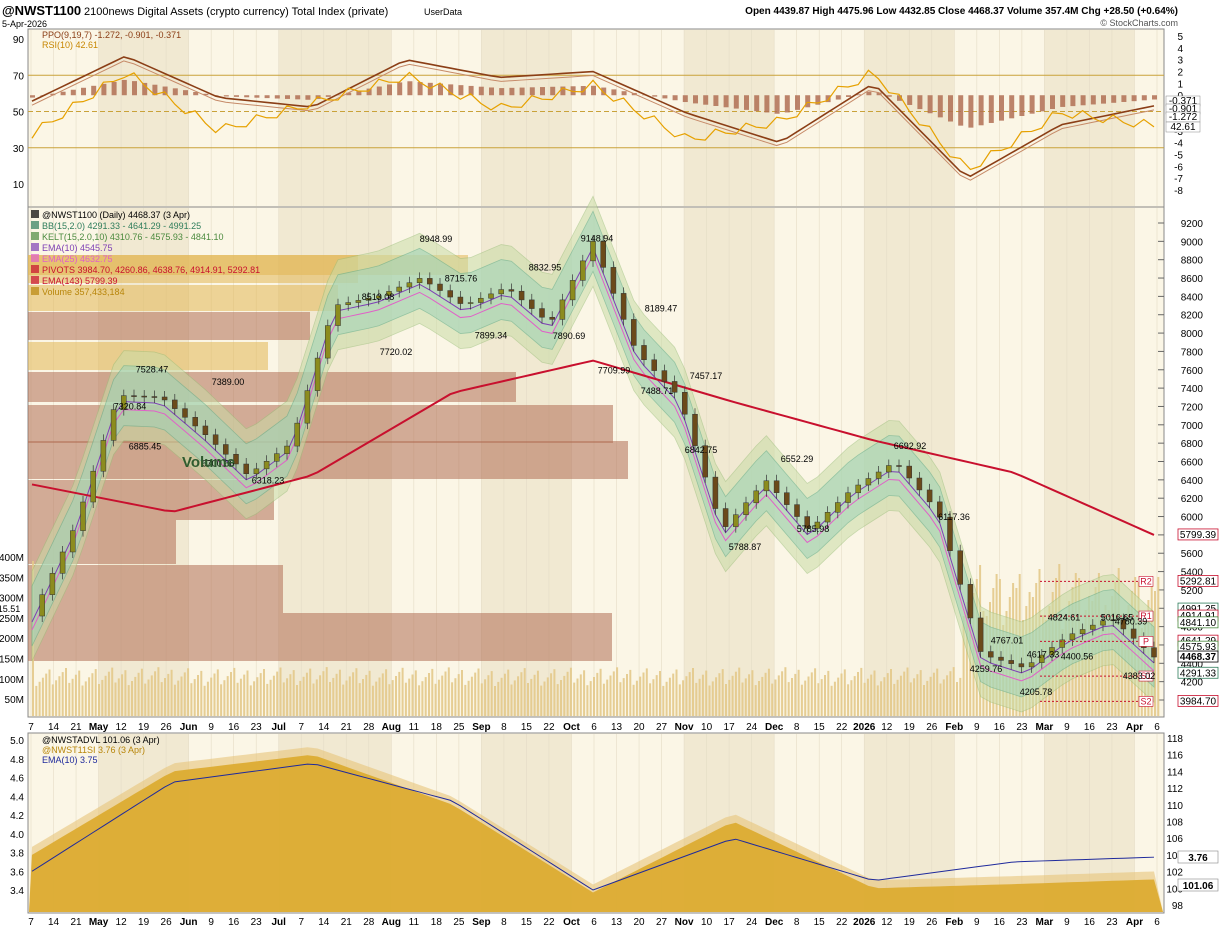 The height and width of the screenshot is (931, 1222). Describe the element at coordinates (593, 120) in the screenshot. I see `rsi-line` at that location.